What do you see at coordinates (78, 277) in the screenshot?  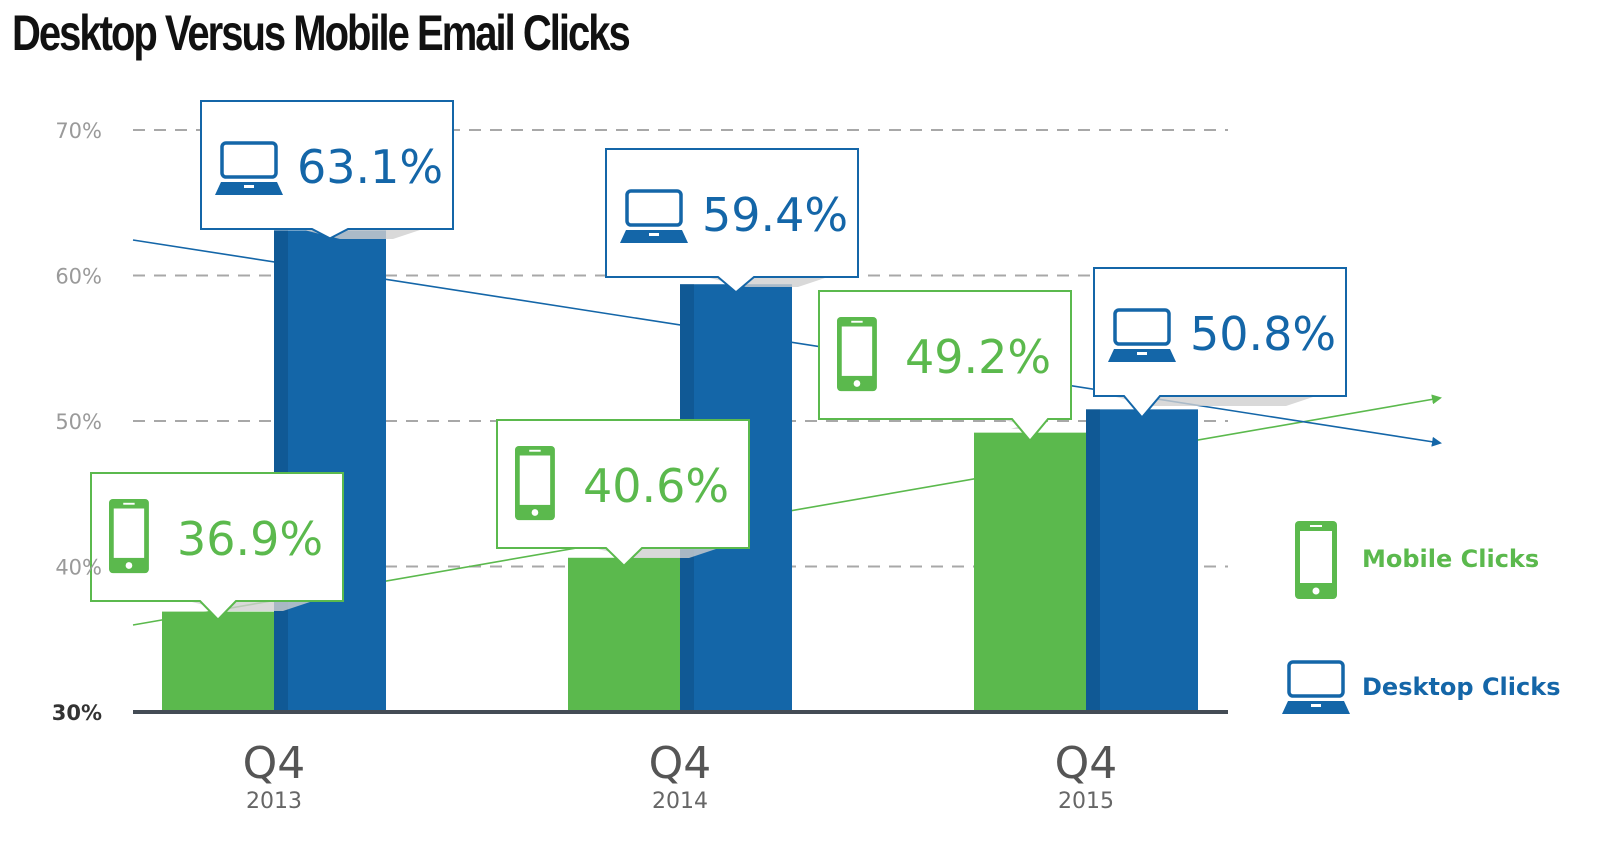 I see `y-tick-label: 60%` at bounding box center [78, 277].